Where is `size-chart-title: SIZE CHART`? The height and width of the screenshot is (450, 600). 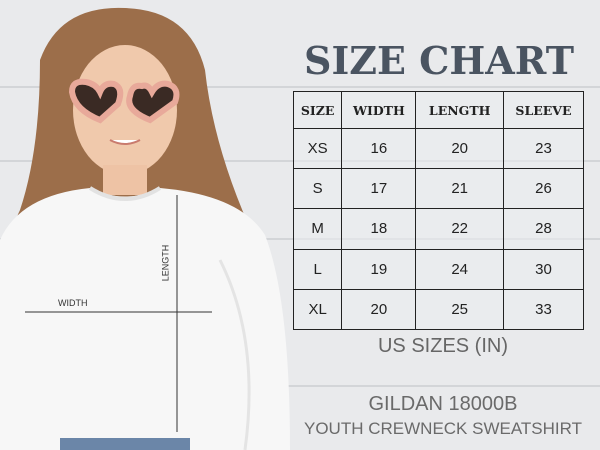 size-chart-title: SIZE CHART is located at coordinates (439, 60).